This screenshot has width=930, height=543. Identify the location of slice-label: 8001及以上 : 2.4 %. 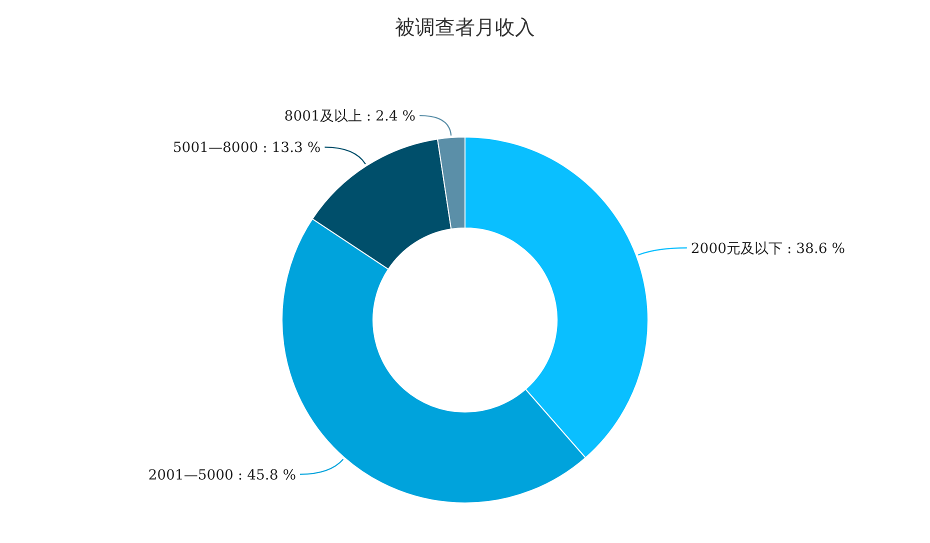
(350, 116).